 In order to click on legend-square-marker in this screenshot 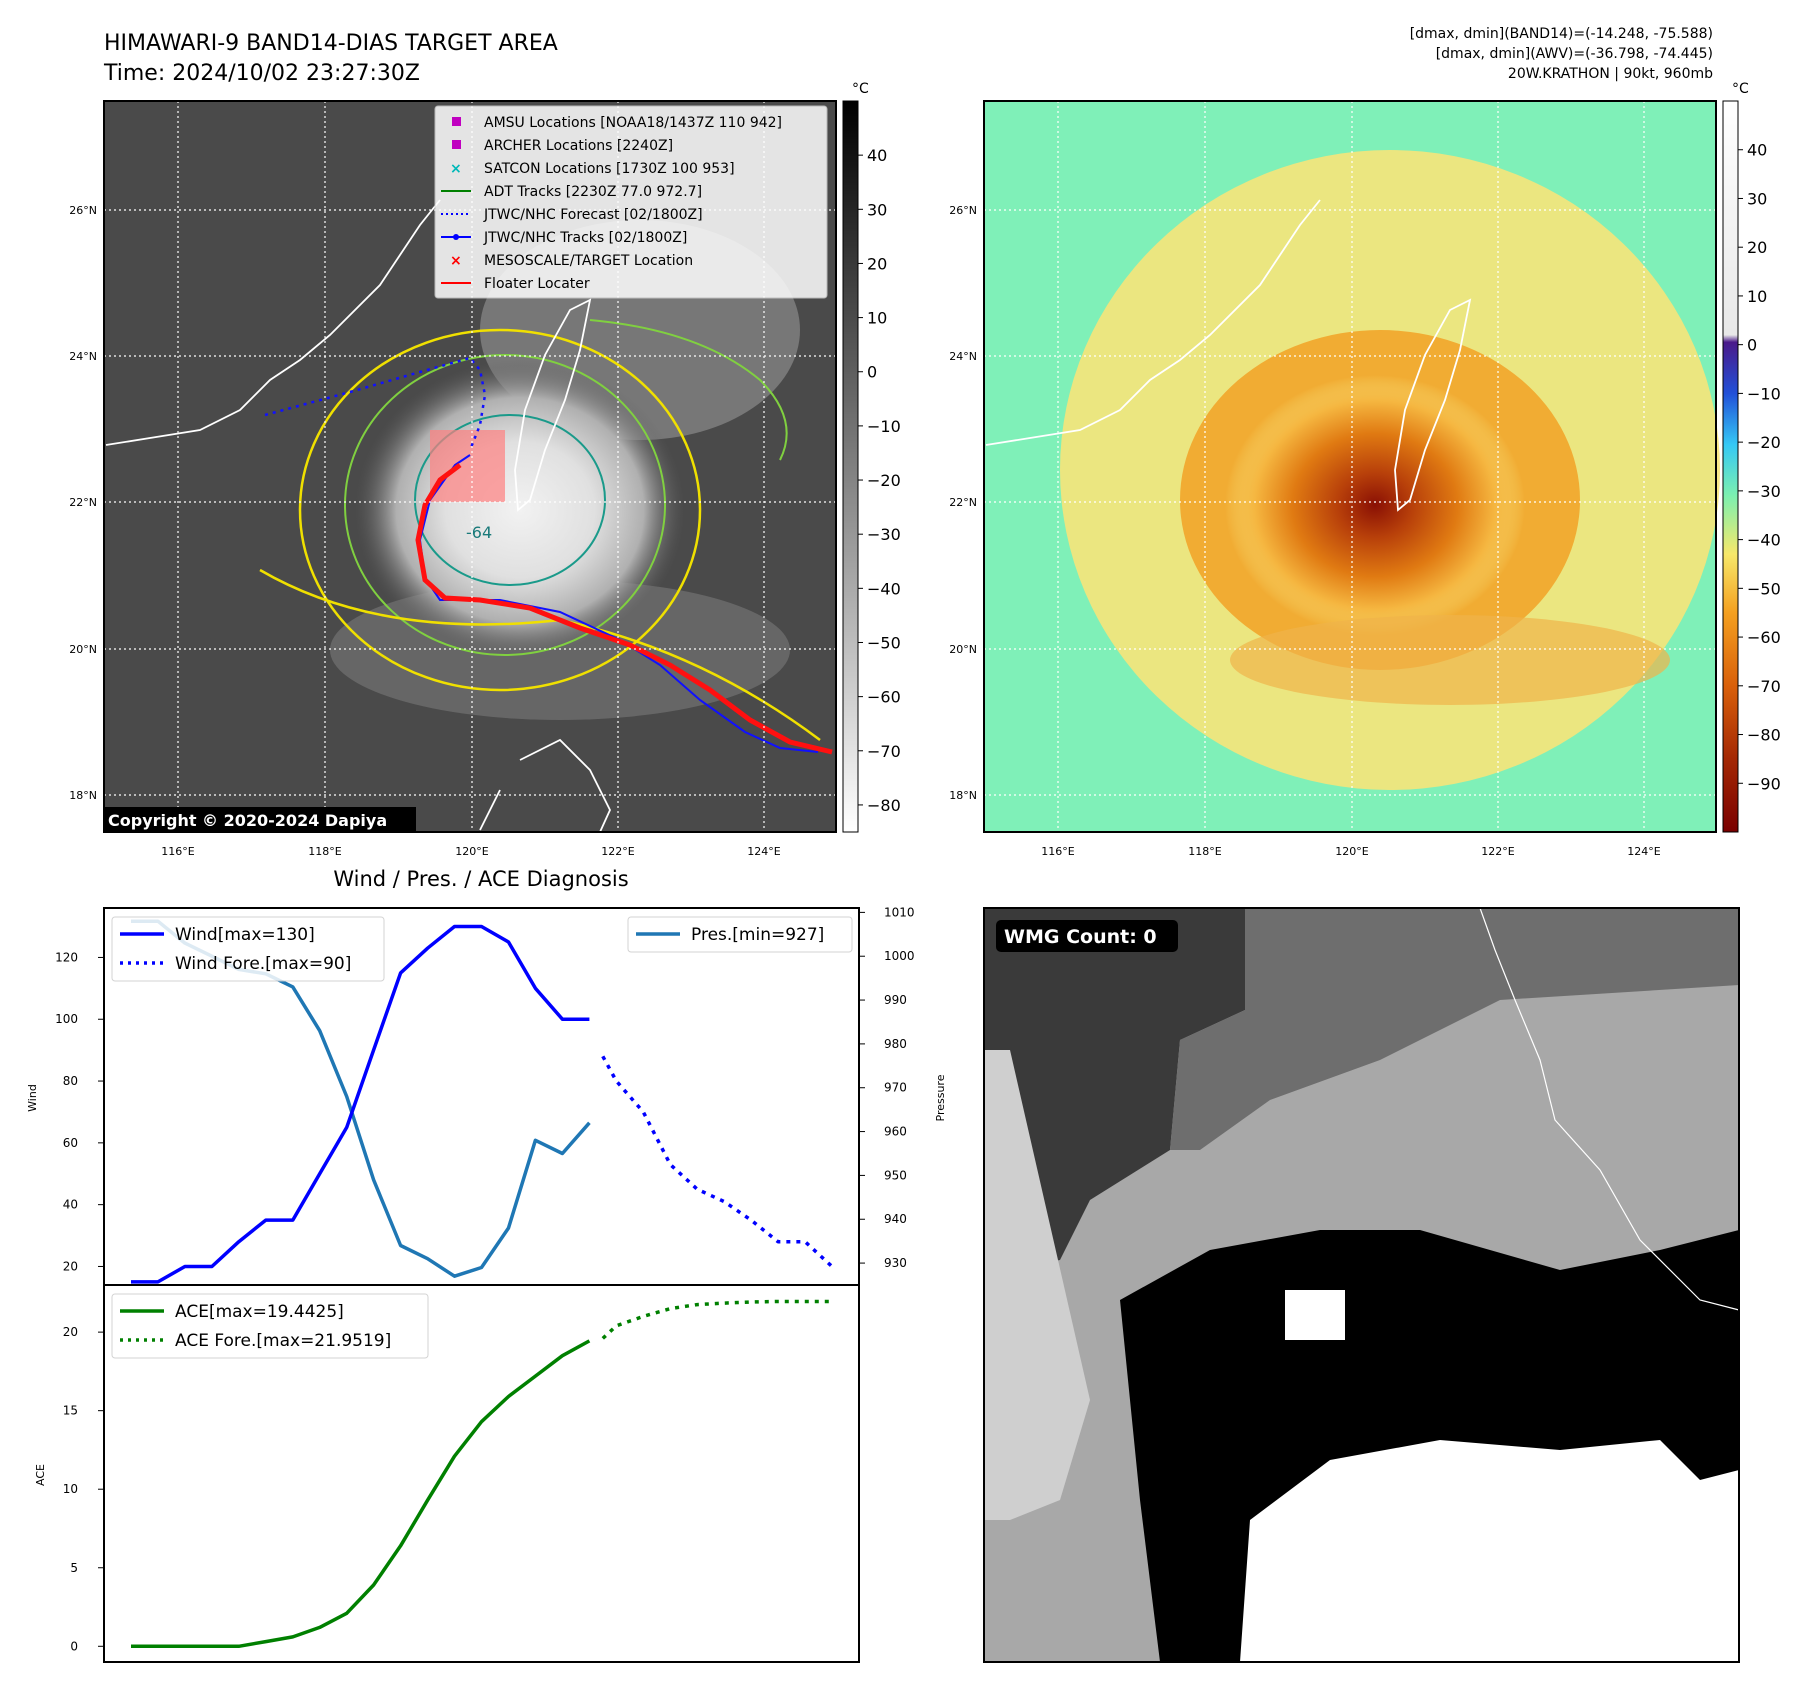, I will do `click(456, 121)`.